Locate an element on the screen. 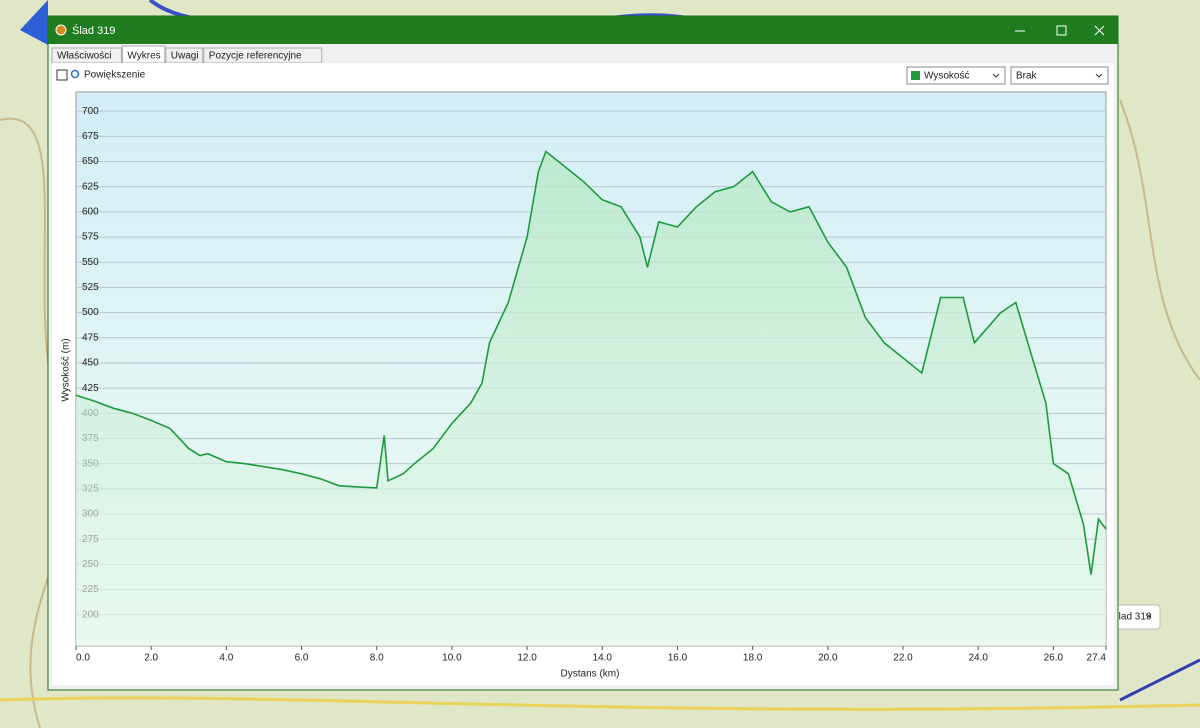 This screenshot has height=728, width=1200. y-tick-label: 425 is located at coordinates (90, 388).